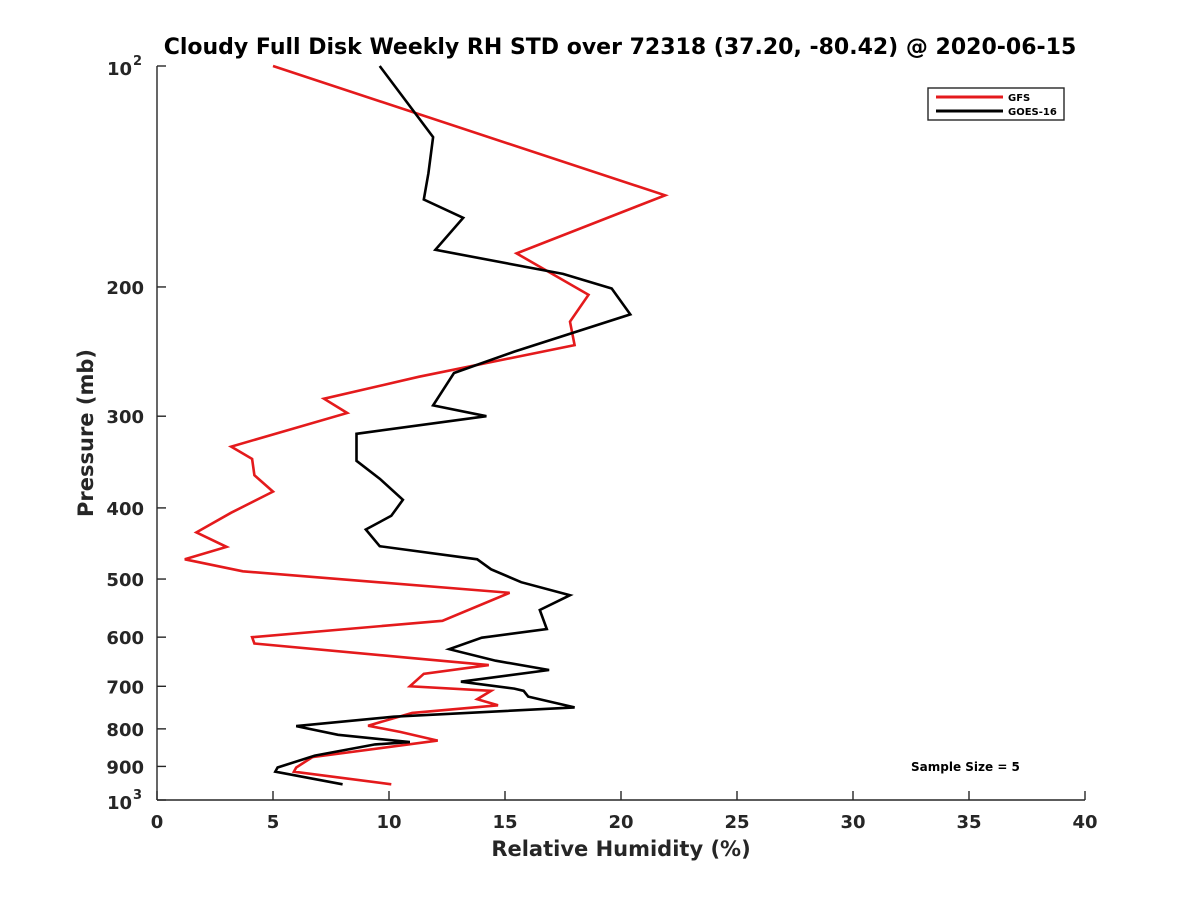 The height and width of the screenshot is (900, 1200). I want to click on y-tick-label: 600, so click(125, 638).